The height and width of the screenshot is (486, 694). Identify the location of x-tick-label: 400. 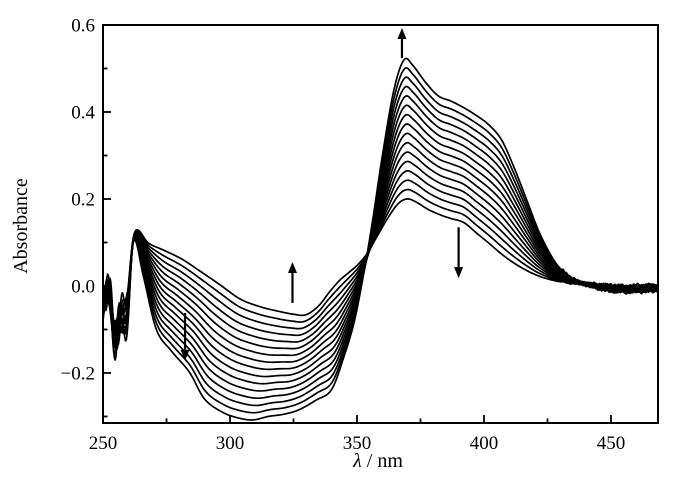
(484, 443).